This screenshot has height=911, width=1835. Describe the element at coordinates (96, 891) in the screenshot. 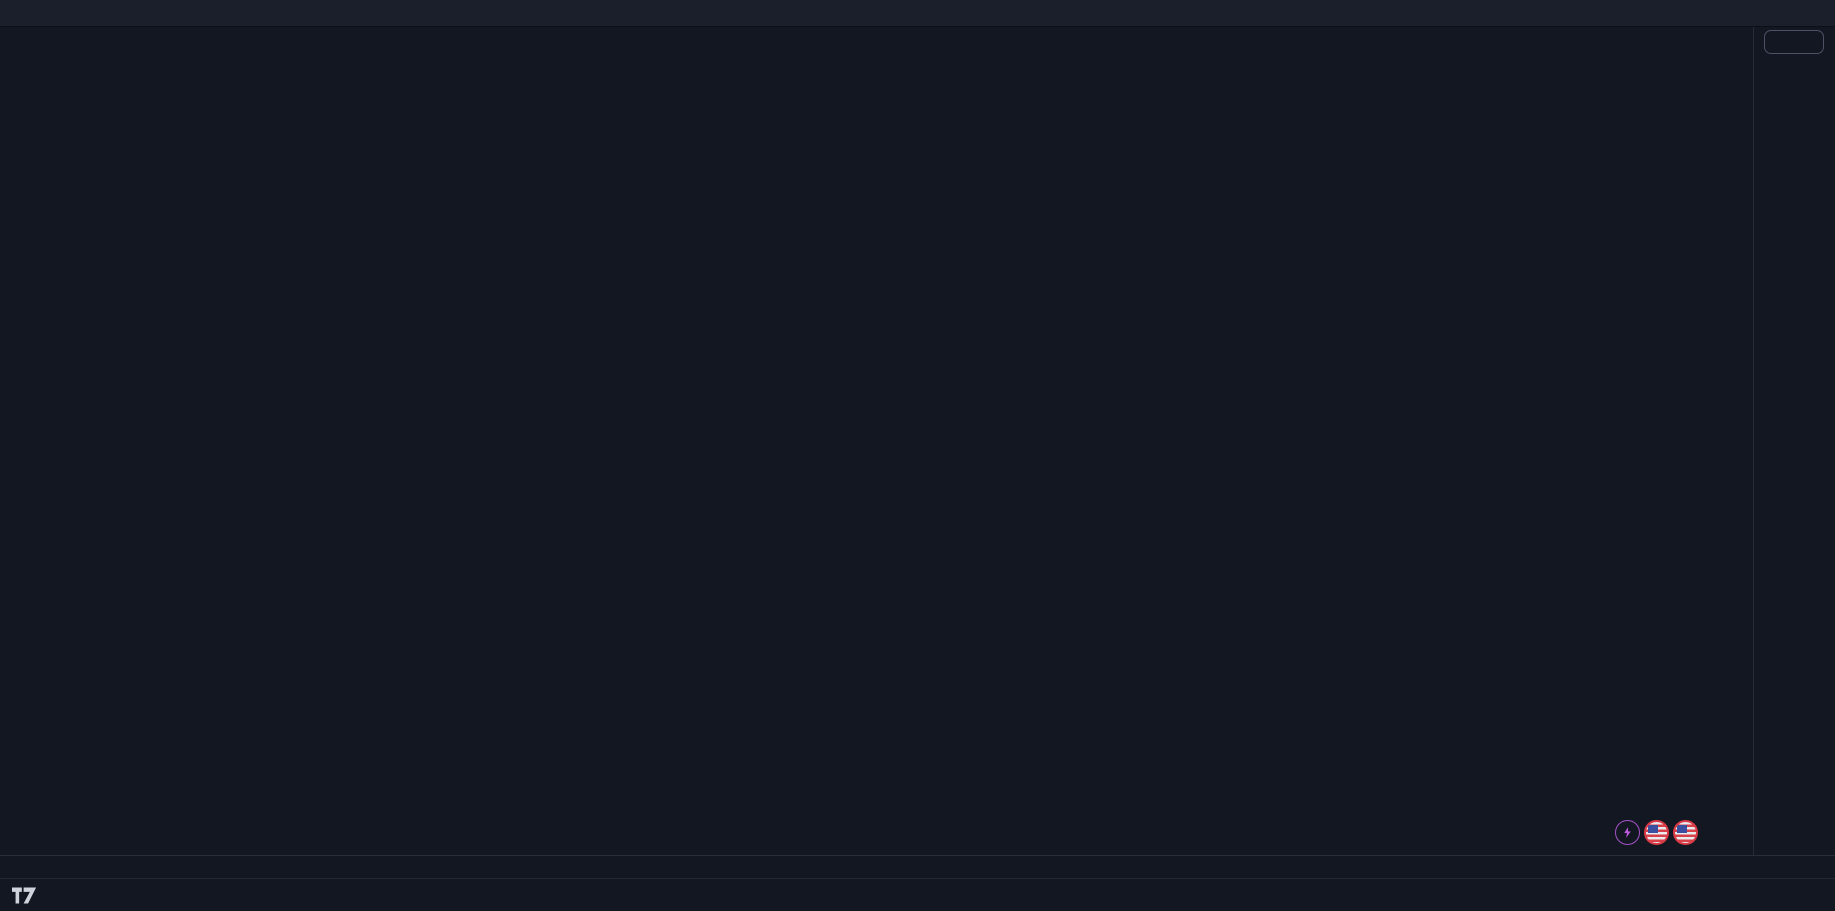

I see `tradingview-watermark` at that location.